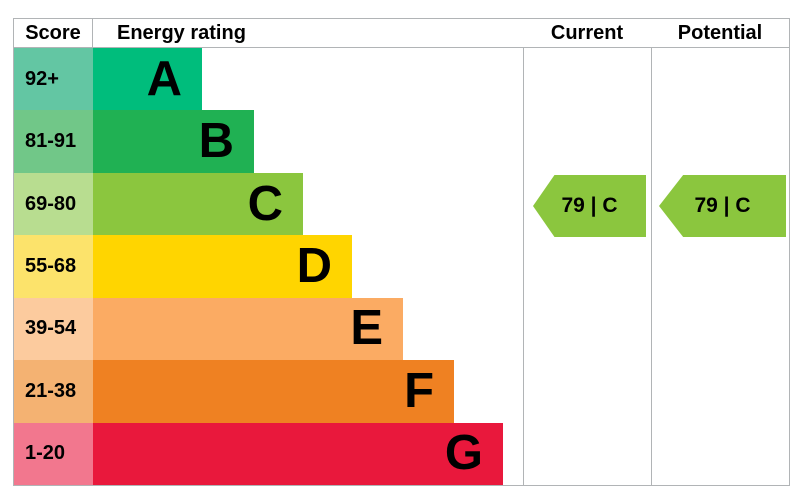 The height and width of the screenshot is (501, 795). What do you see at coordinates (651, 252) in the screenshot?
I see `potential-column-divider` at bounding box center [651, 252].